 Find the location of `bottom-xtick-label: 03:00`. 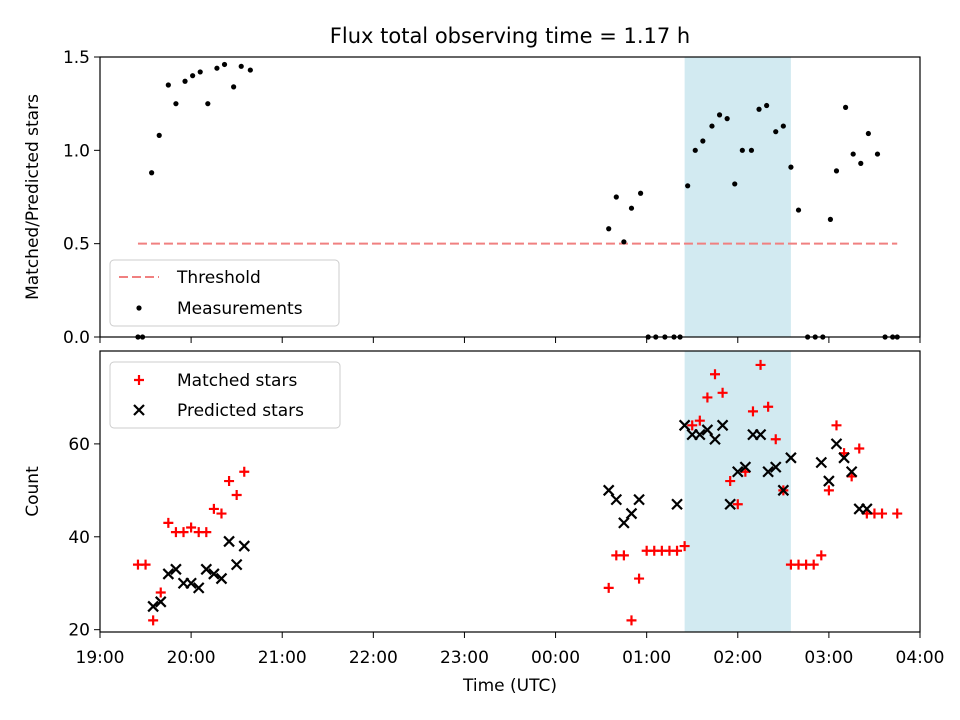

bottom-xtick-label: 03:00 is located at coordinates (828, 658).